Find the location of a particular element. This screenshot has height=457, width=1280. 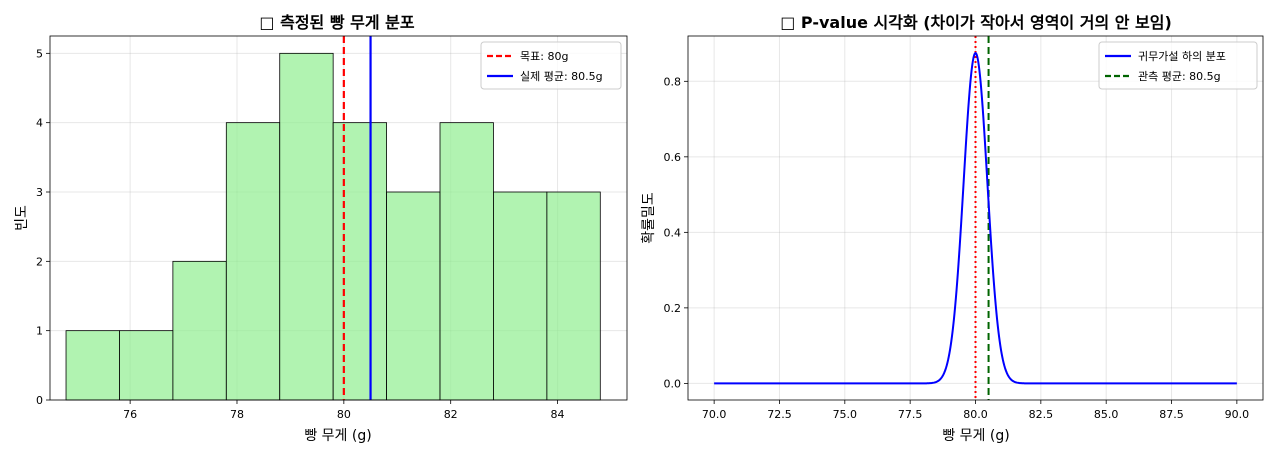

x-tick-label: 82.5 is located at coordinates (1041, 414).